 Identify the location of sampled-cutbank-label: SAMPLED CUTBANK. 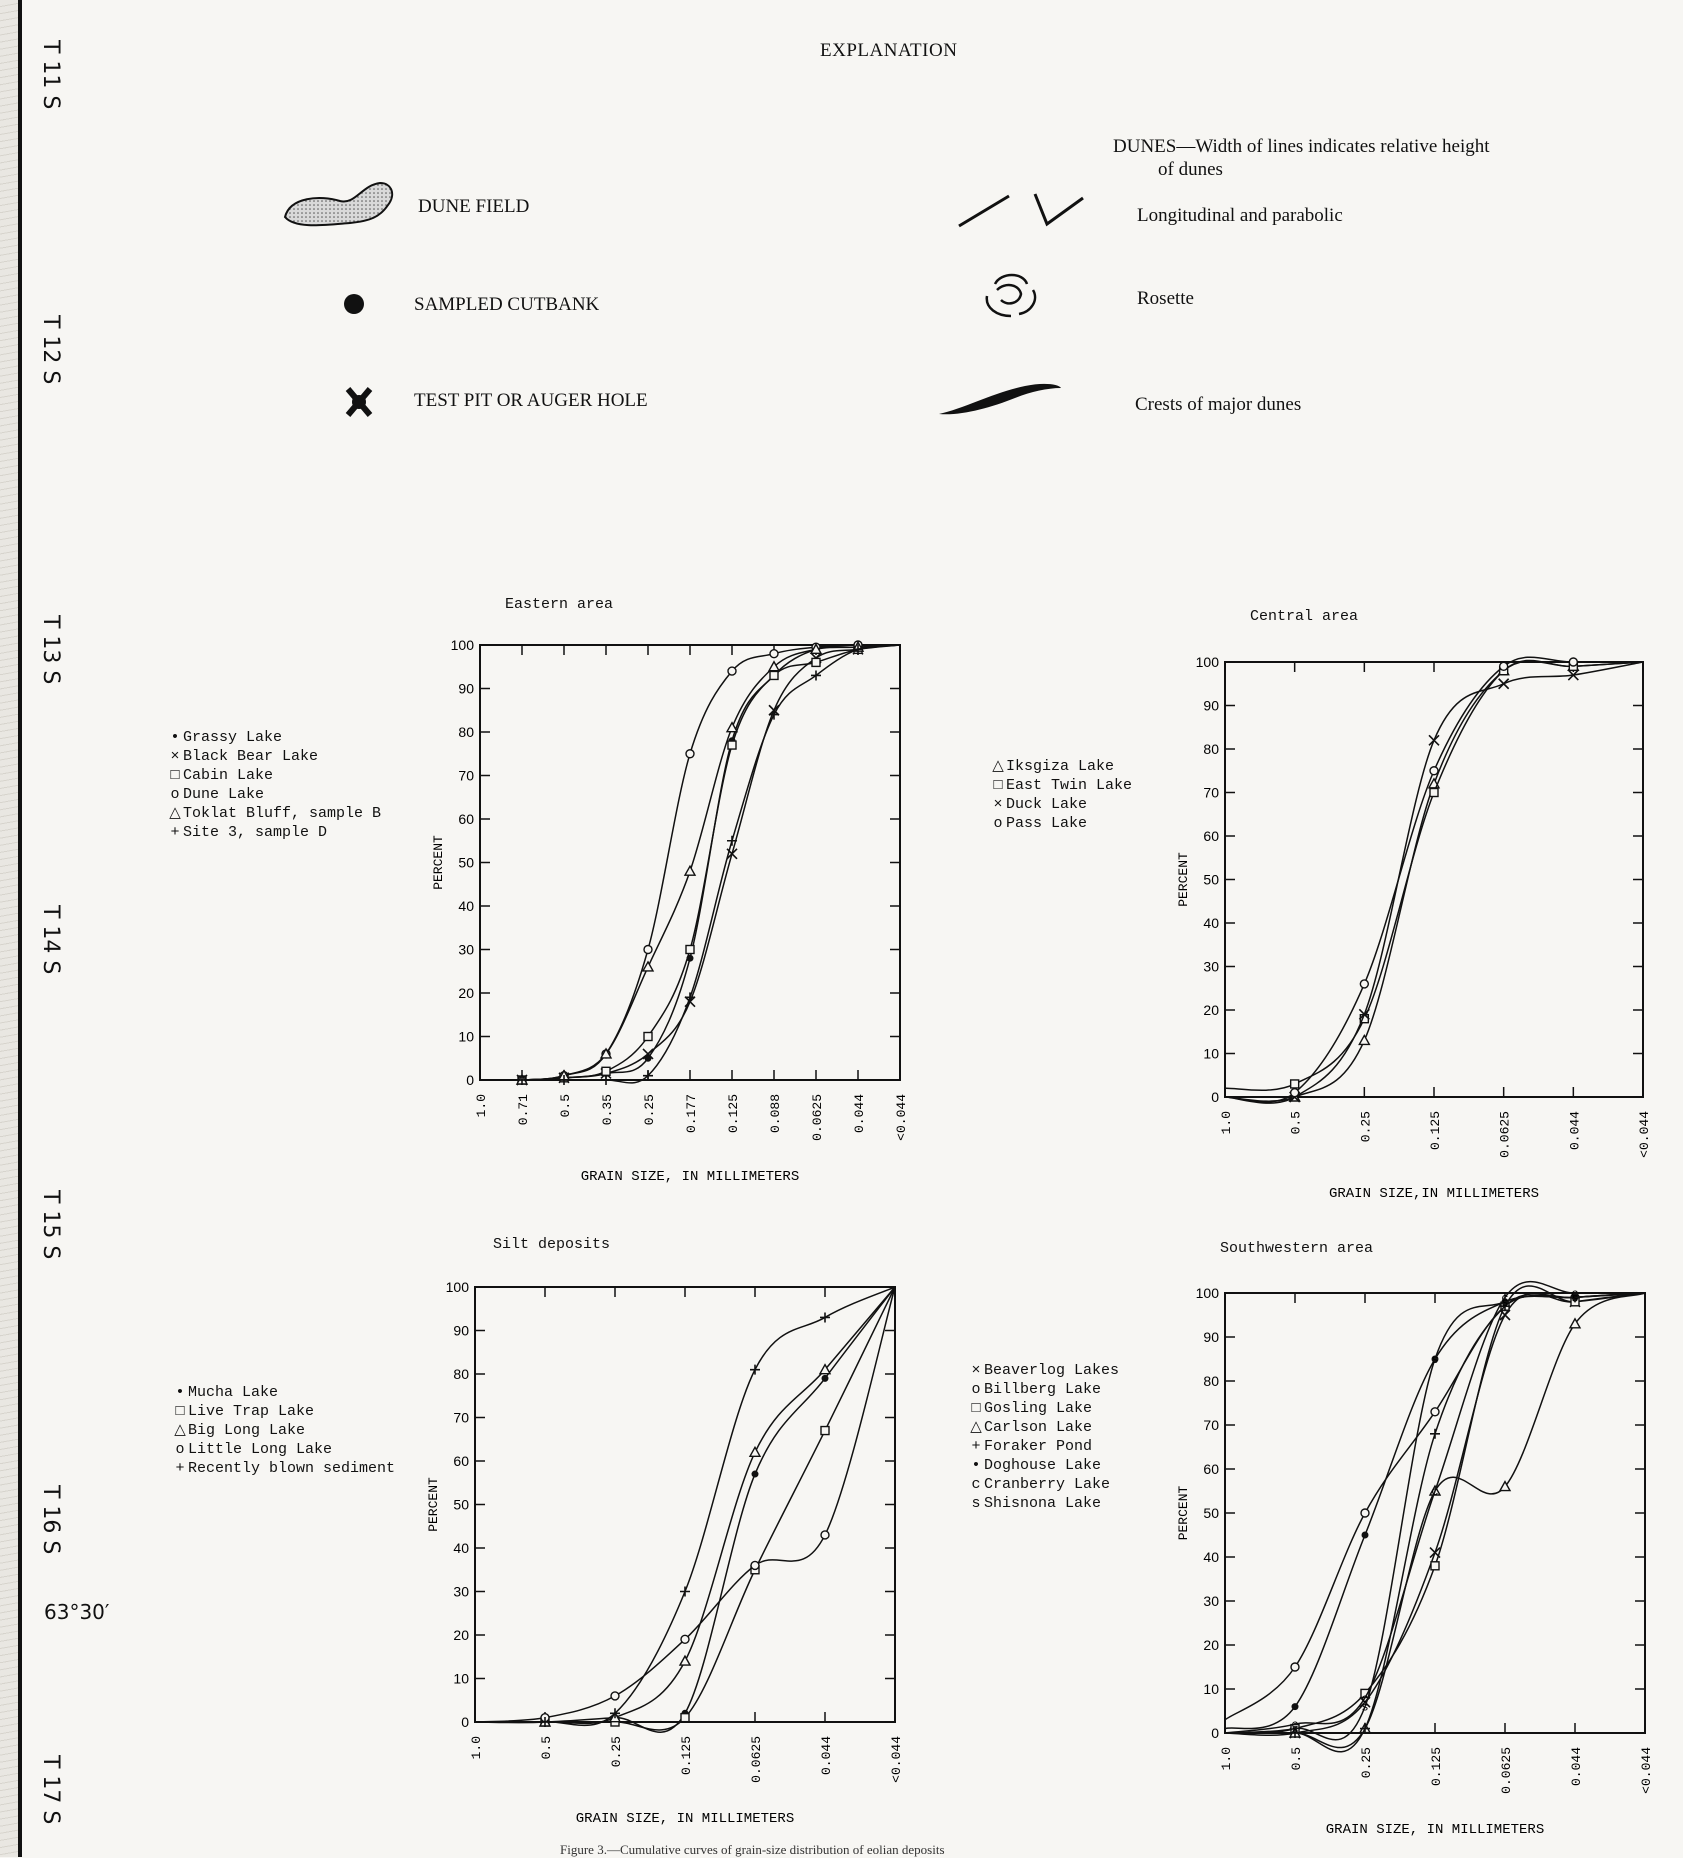
(507, 304).